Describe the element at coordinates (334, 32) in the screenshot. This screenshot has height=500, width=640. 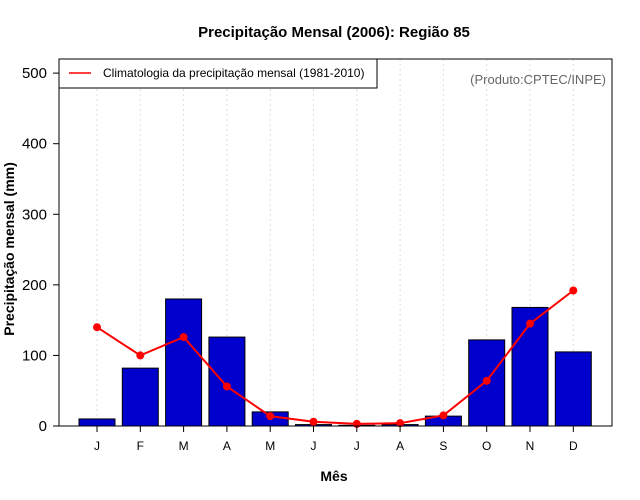
I see `chart-title: Precipitação Mensal (2006): Região 85` at that location.